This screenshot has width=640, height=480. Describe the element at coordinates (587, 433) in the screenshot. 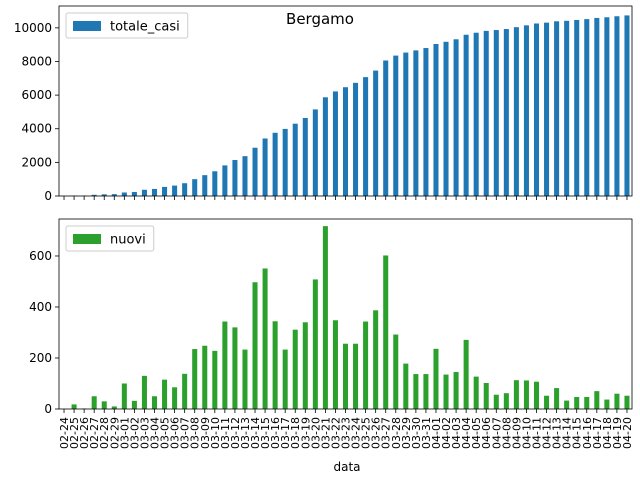

I see `x-tick-label: 04-16` at that location.